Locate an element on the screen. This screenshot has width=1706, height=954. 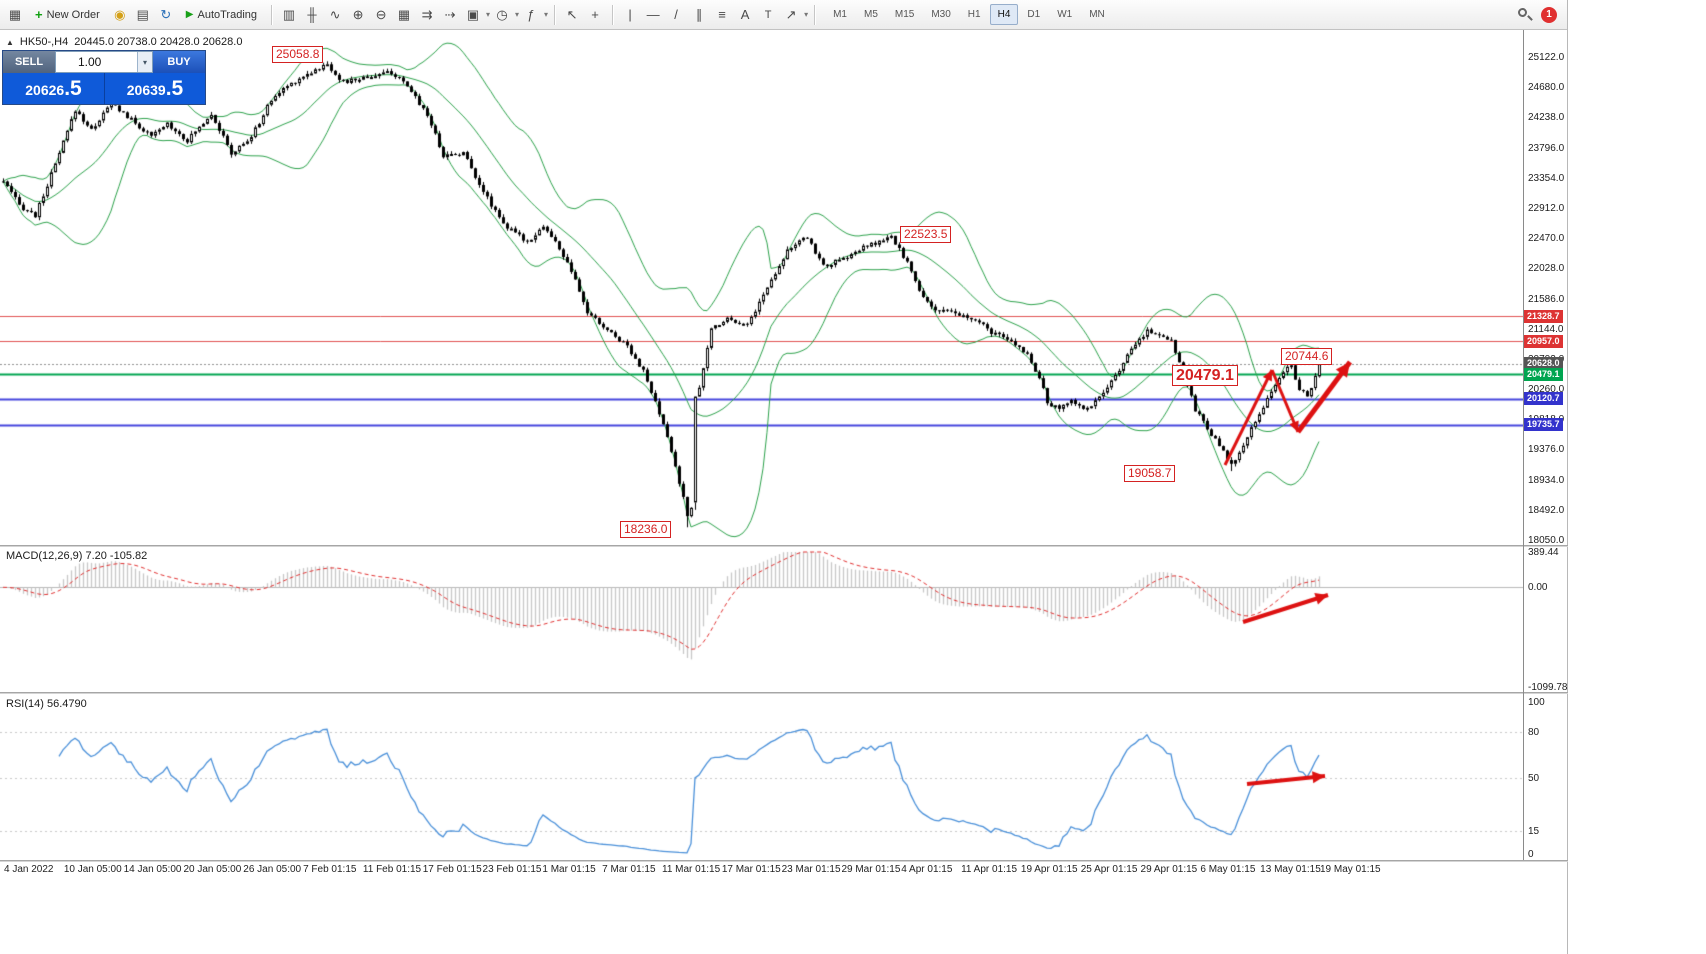
horizontal-line-tool-icon: — is located at coordinates (653, 14).